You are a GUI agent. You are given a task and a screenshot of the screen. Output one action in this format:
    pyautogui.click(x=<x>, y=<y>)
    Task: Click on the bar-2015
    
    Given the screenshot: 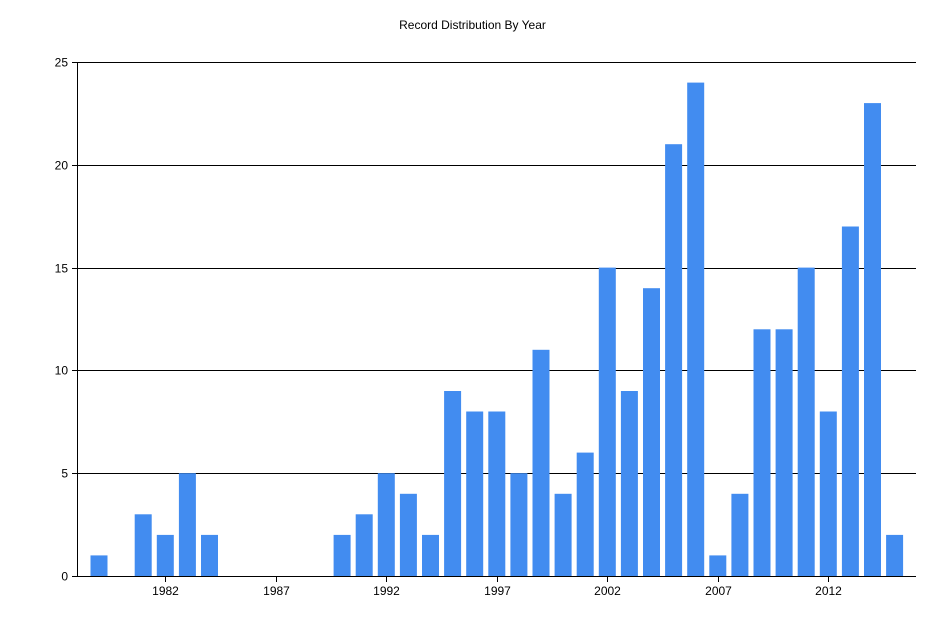 What is the action you would take?
    pyautogui.click(x=895, y=555)
    